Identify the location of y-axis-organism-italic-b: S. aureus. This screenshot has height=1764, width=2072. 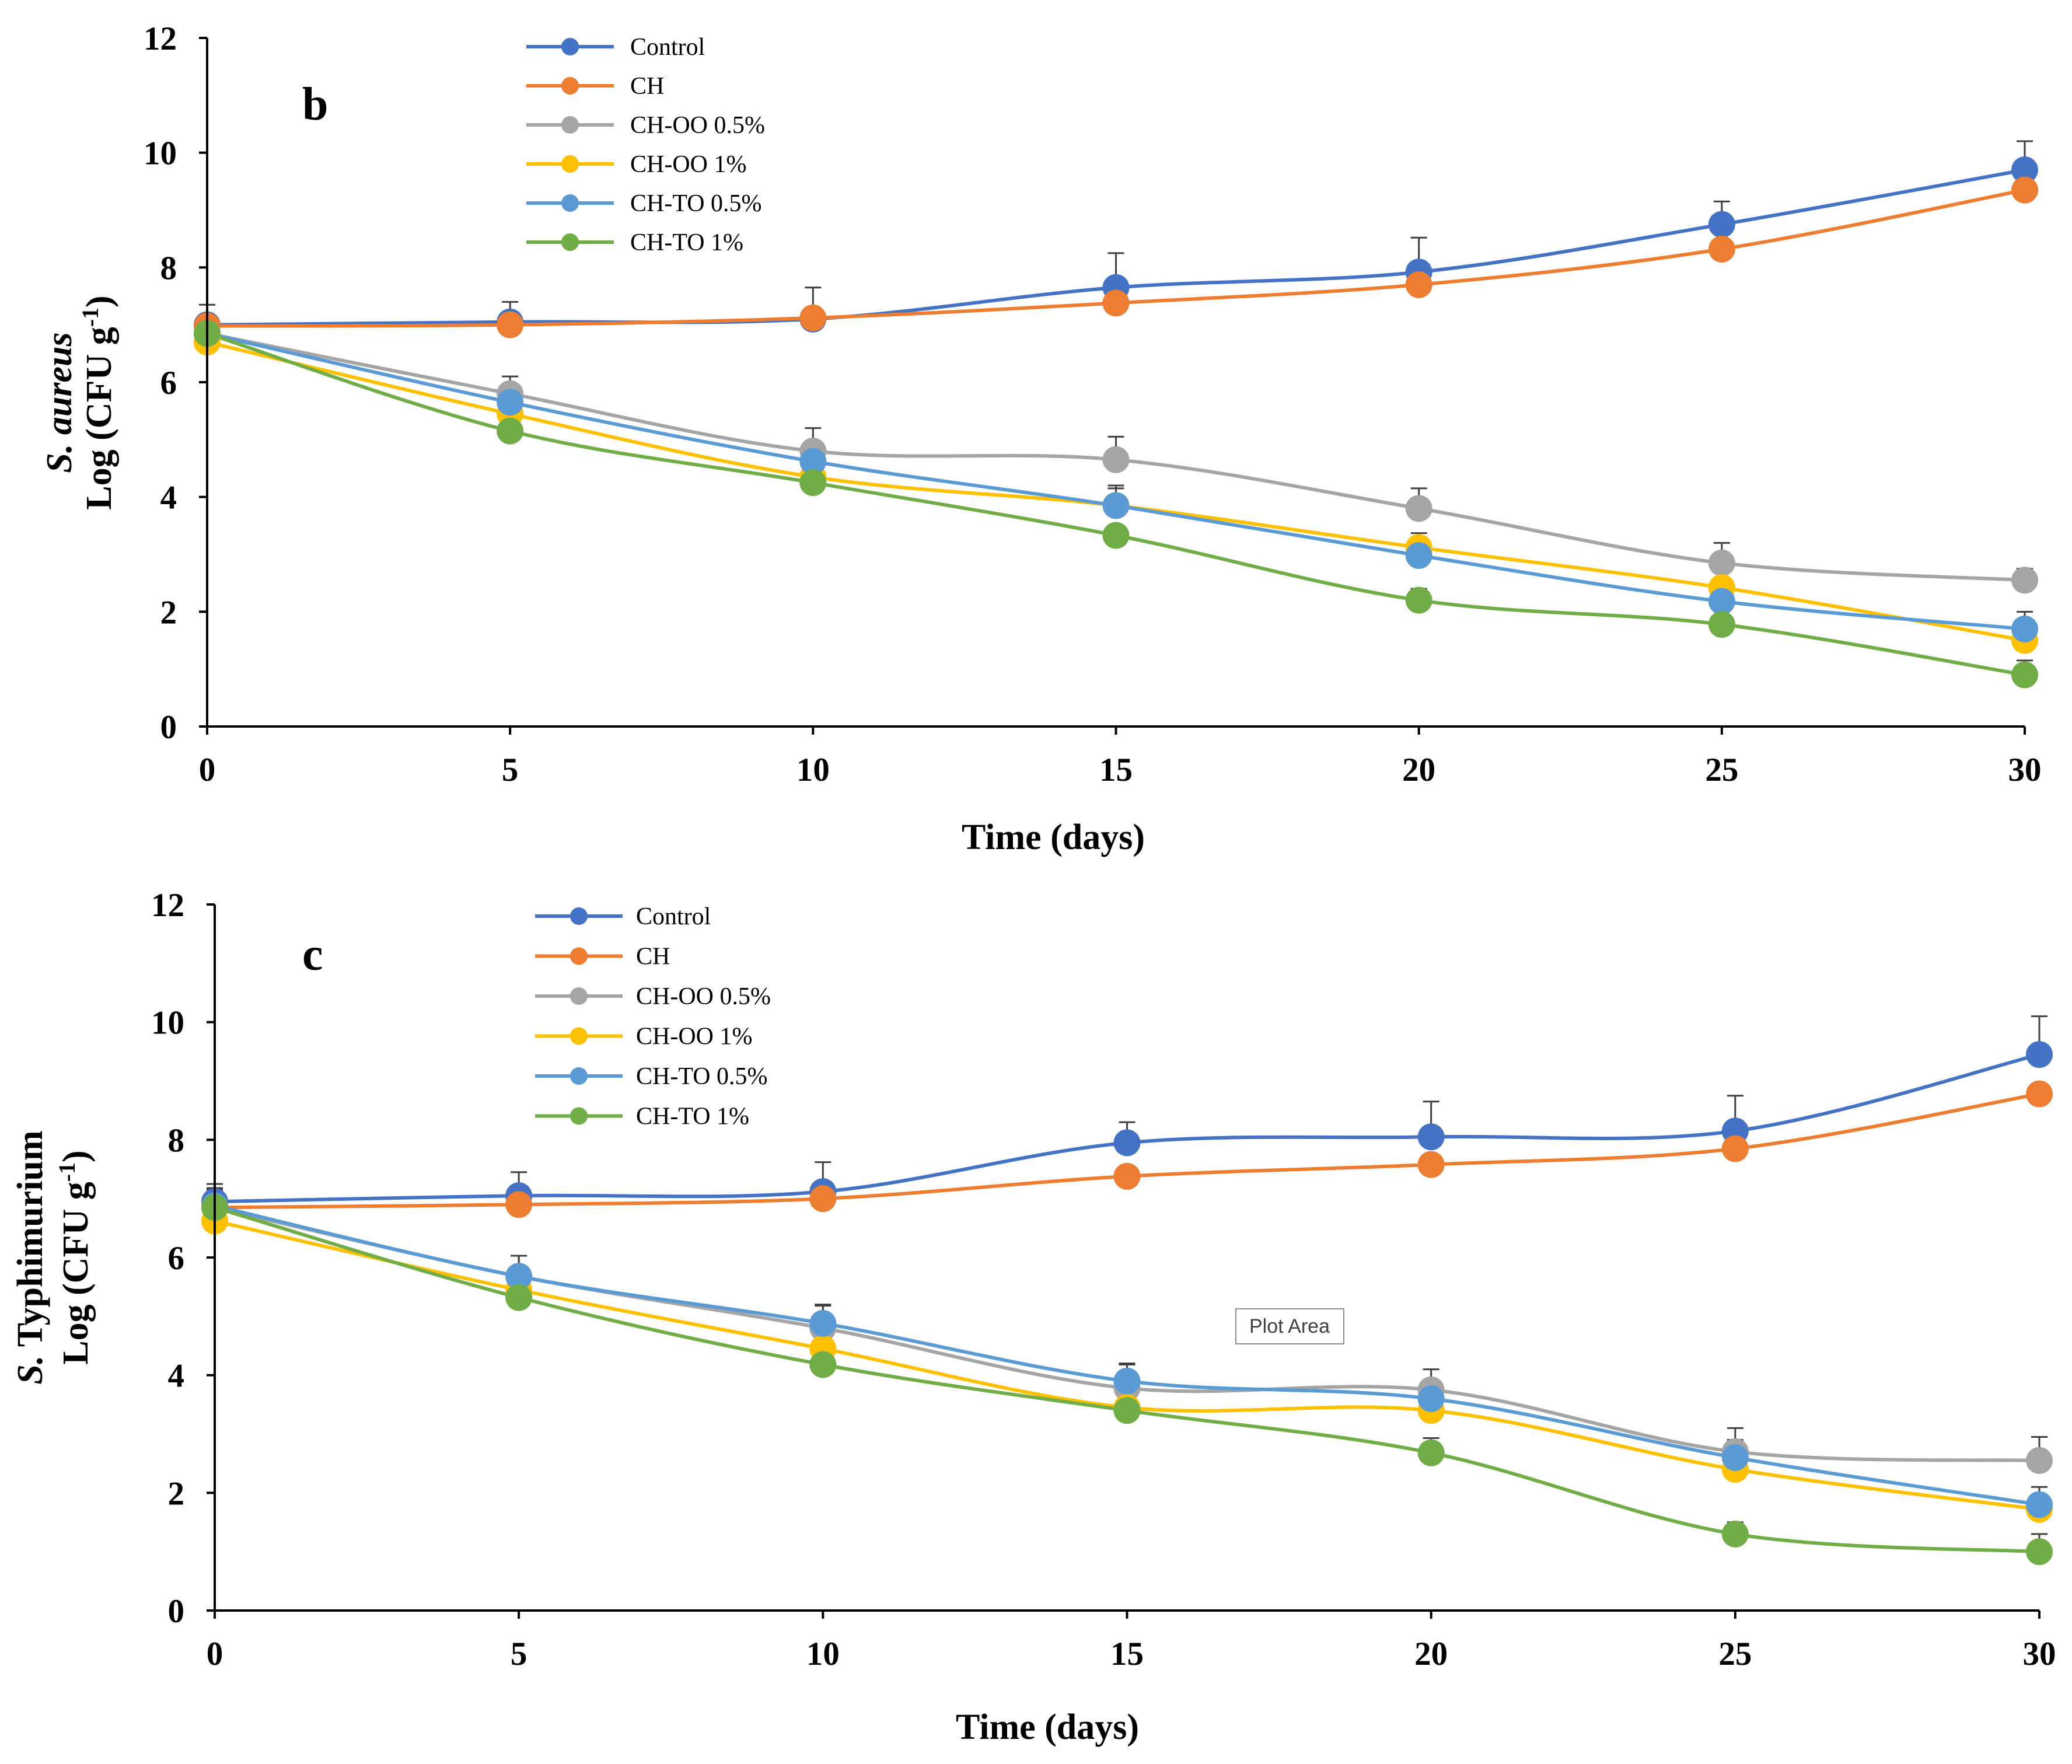
(59, 403).